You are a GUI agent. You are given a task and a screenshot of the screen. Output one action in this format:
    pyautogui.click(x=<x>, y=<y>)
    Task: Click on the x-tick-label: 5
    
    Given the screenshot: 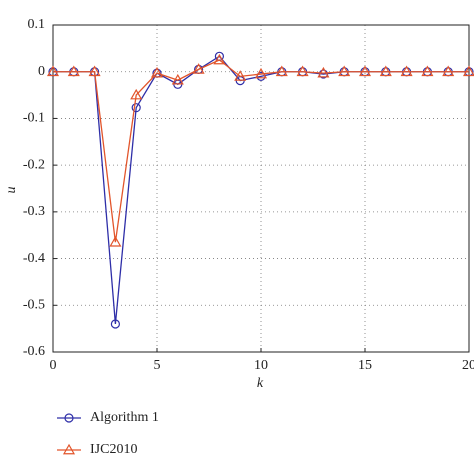 What is the action you would take?
    pyautogui.click(x=157, y=365)
    